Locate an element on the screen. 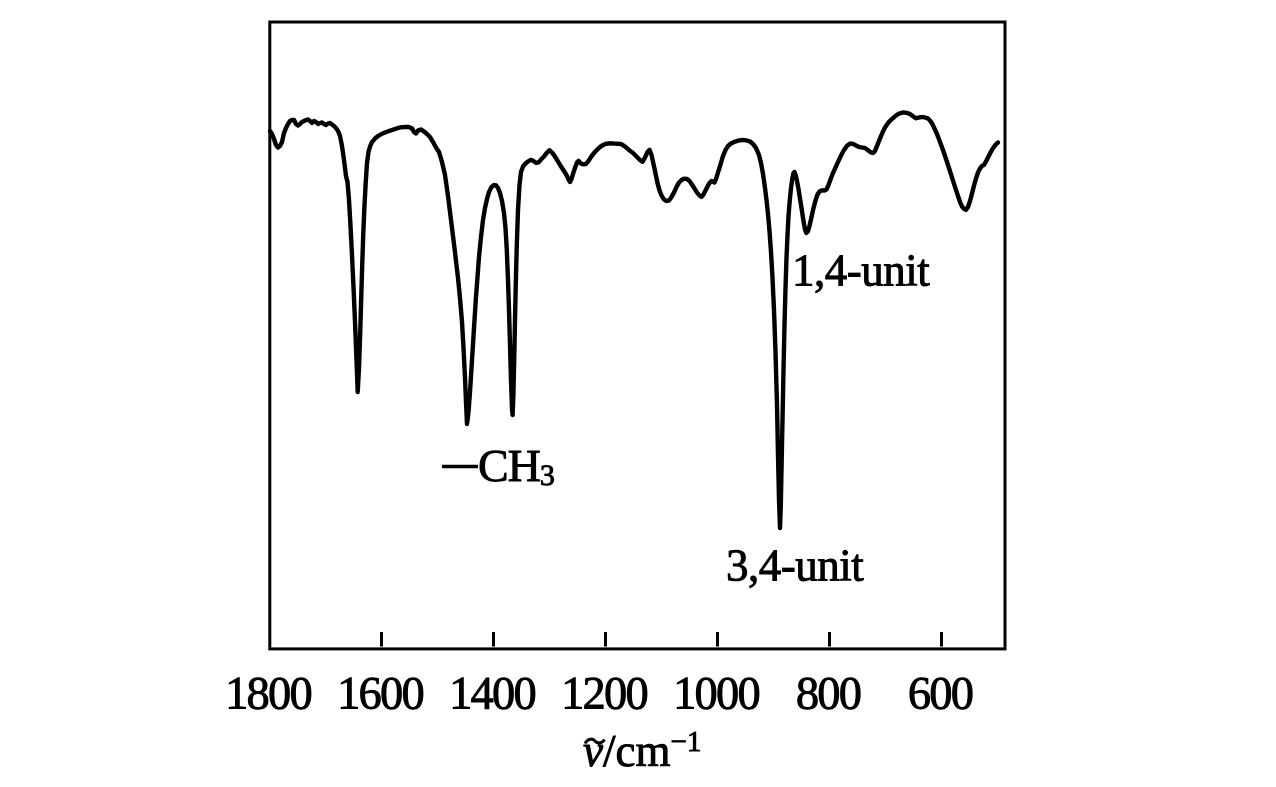 This screenshot has width=1276, height=787. svg-text: 1800 is located at coordinates (268, 694).